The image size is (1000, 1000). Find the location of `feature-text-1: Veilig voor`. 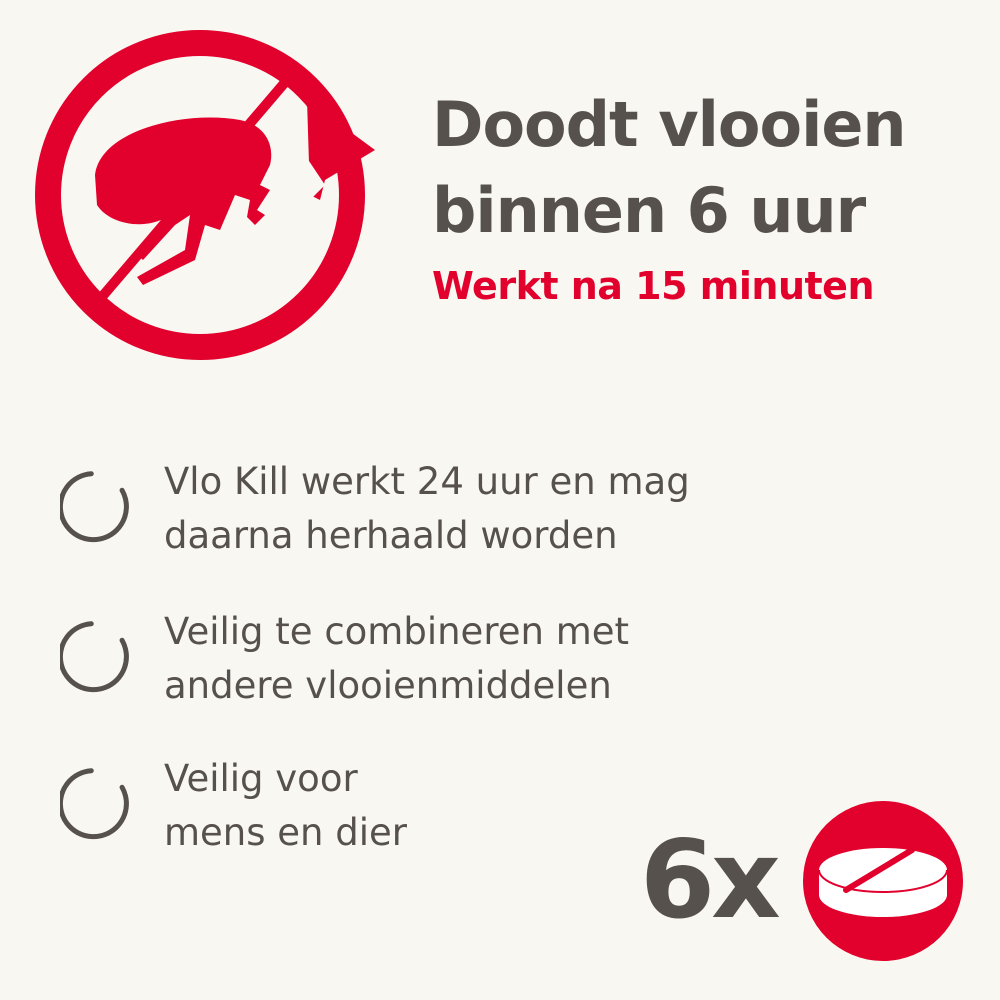

feature-text-1: Veilig voor is located at coordinates (261, 778).